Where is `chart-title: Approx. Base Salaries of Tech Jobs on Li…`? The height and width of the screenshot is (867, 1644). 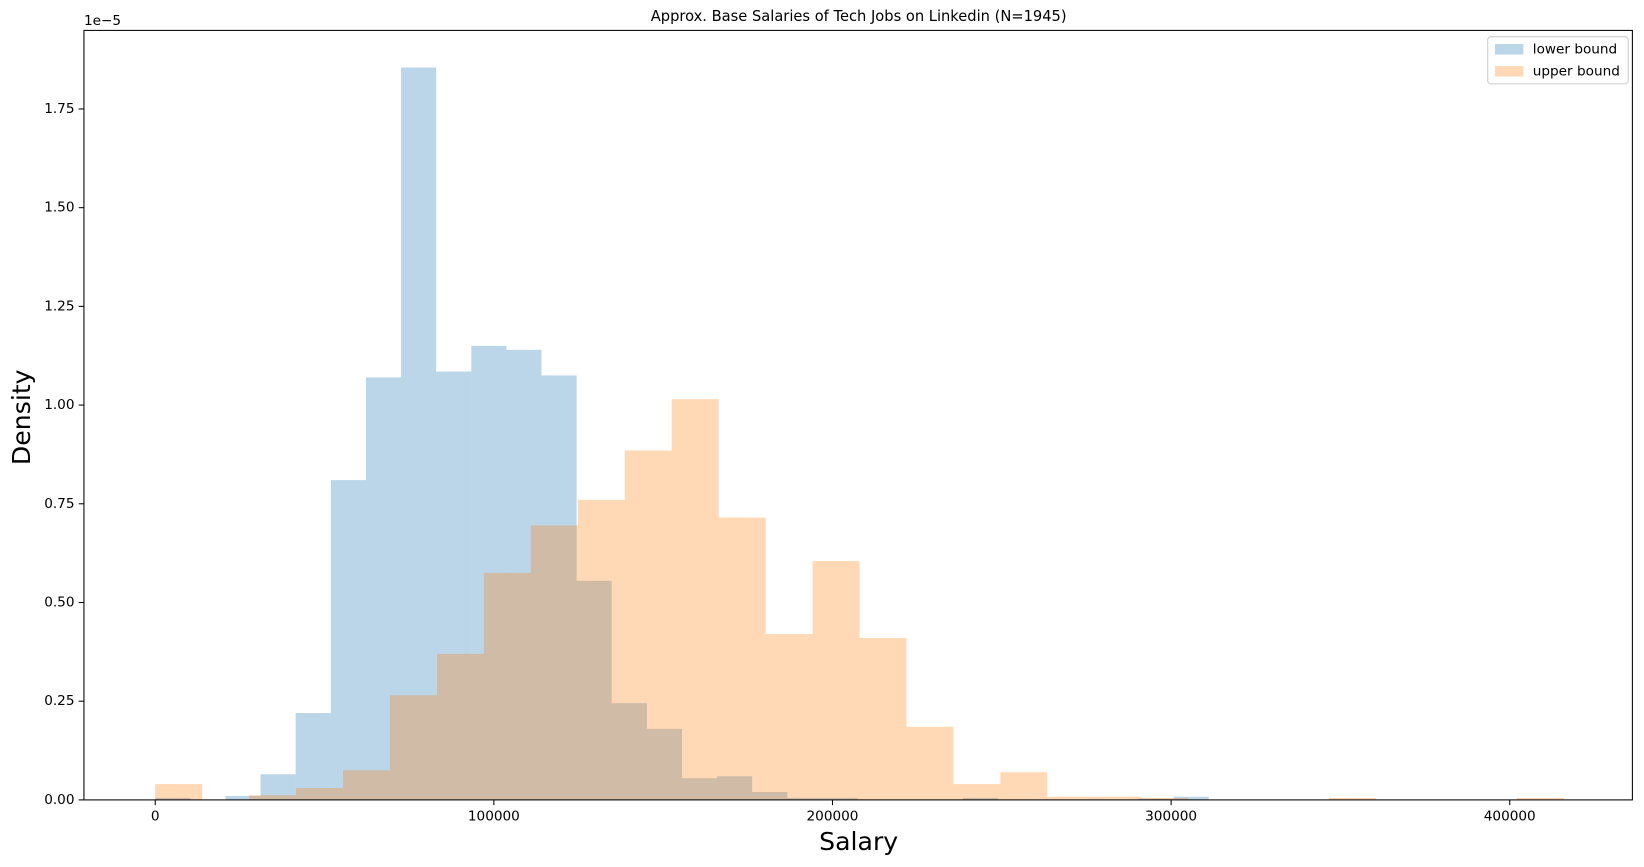
chart-title: Approx. Base Salaries of Tech Jobs on Li… is located at coordinates (859, 16).